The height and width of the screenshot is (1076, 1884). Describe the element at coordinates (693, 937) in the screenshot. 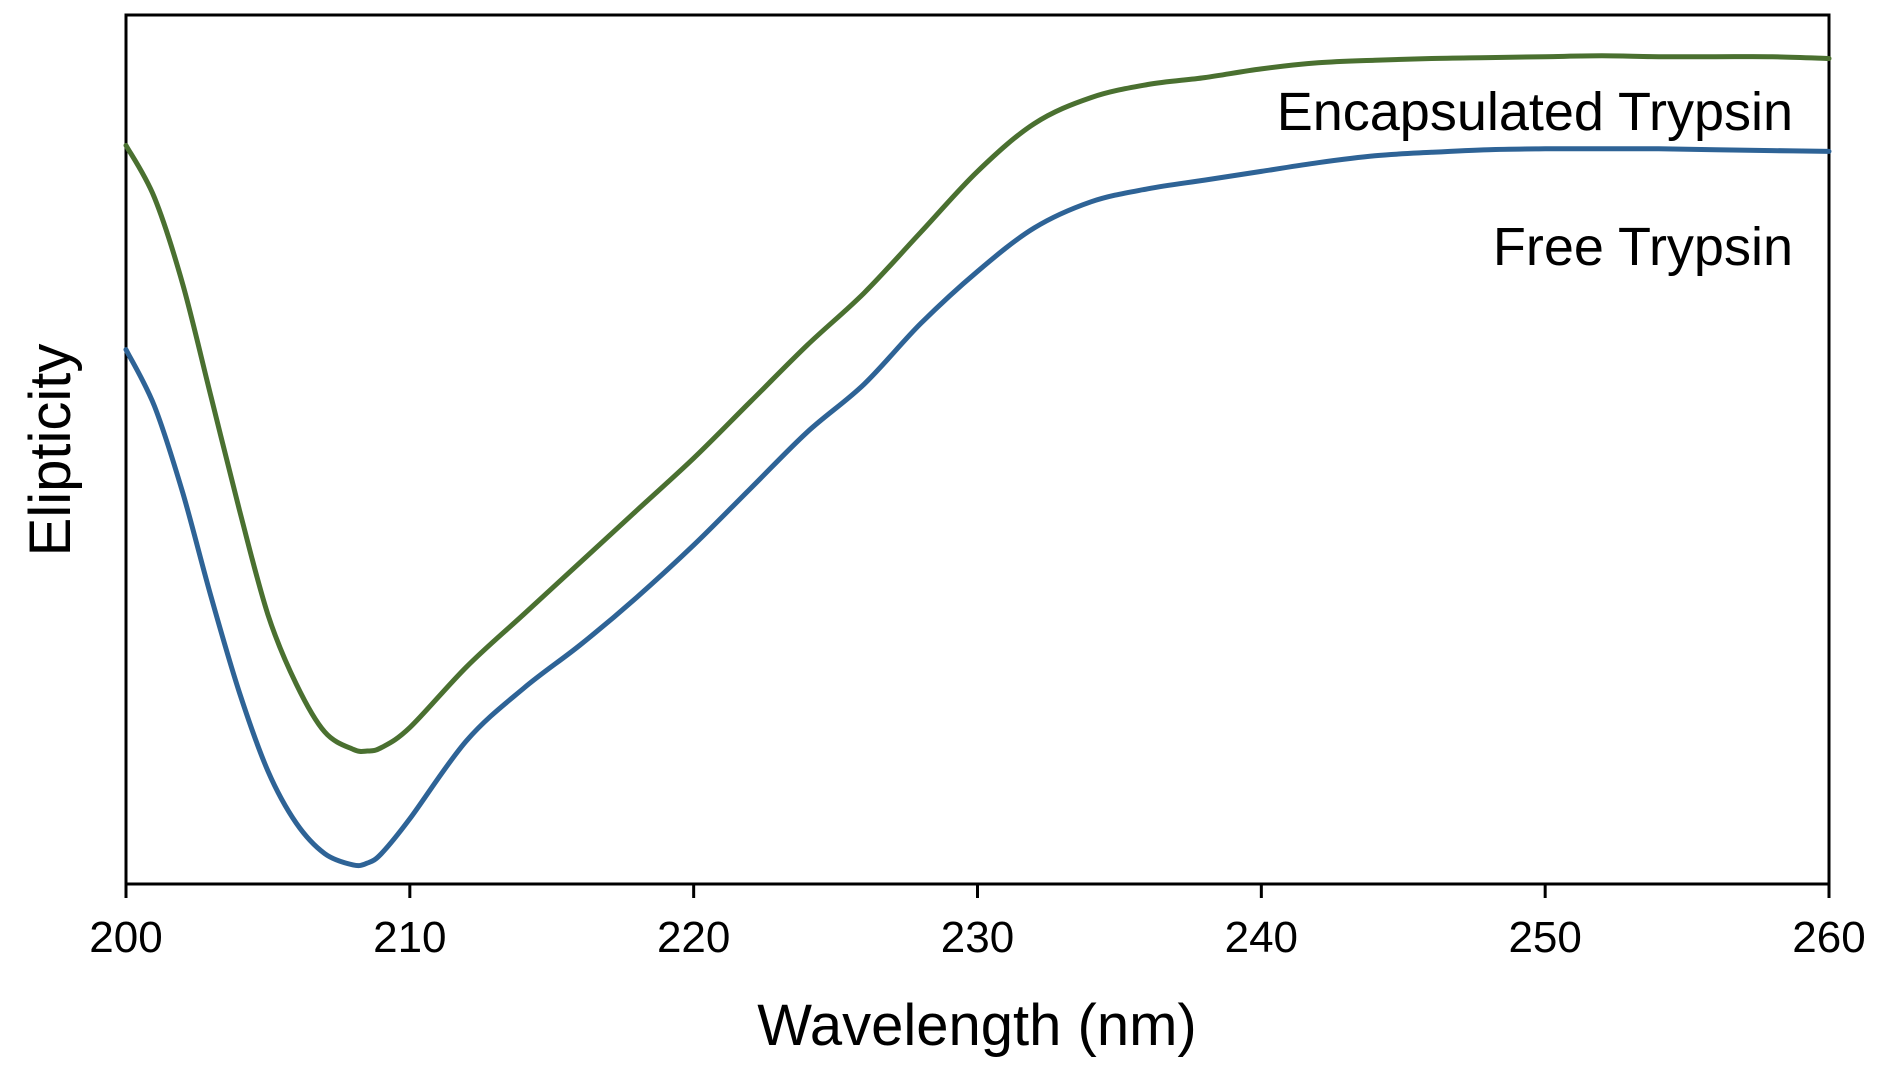

I see `x-tick-label-220: 220` at that location.